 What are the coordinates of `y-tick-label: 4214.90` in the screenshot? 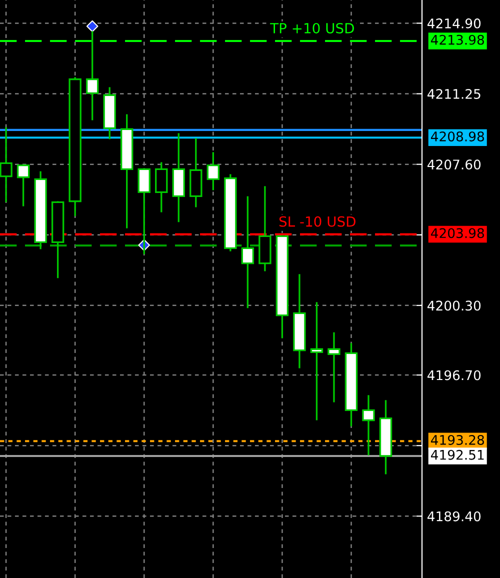 It's located at (454, 23).